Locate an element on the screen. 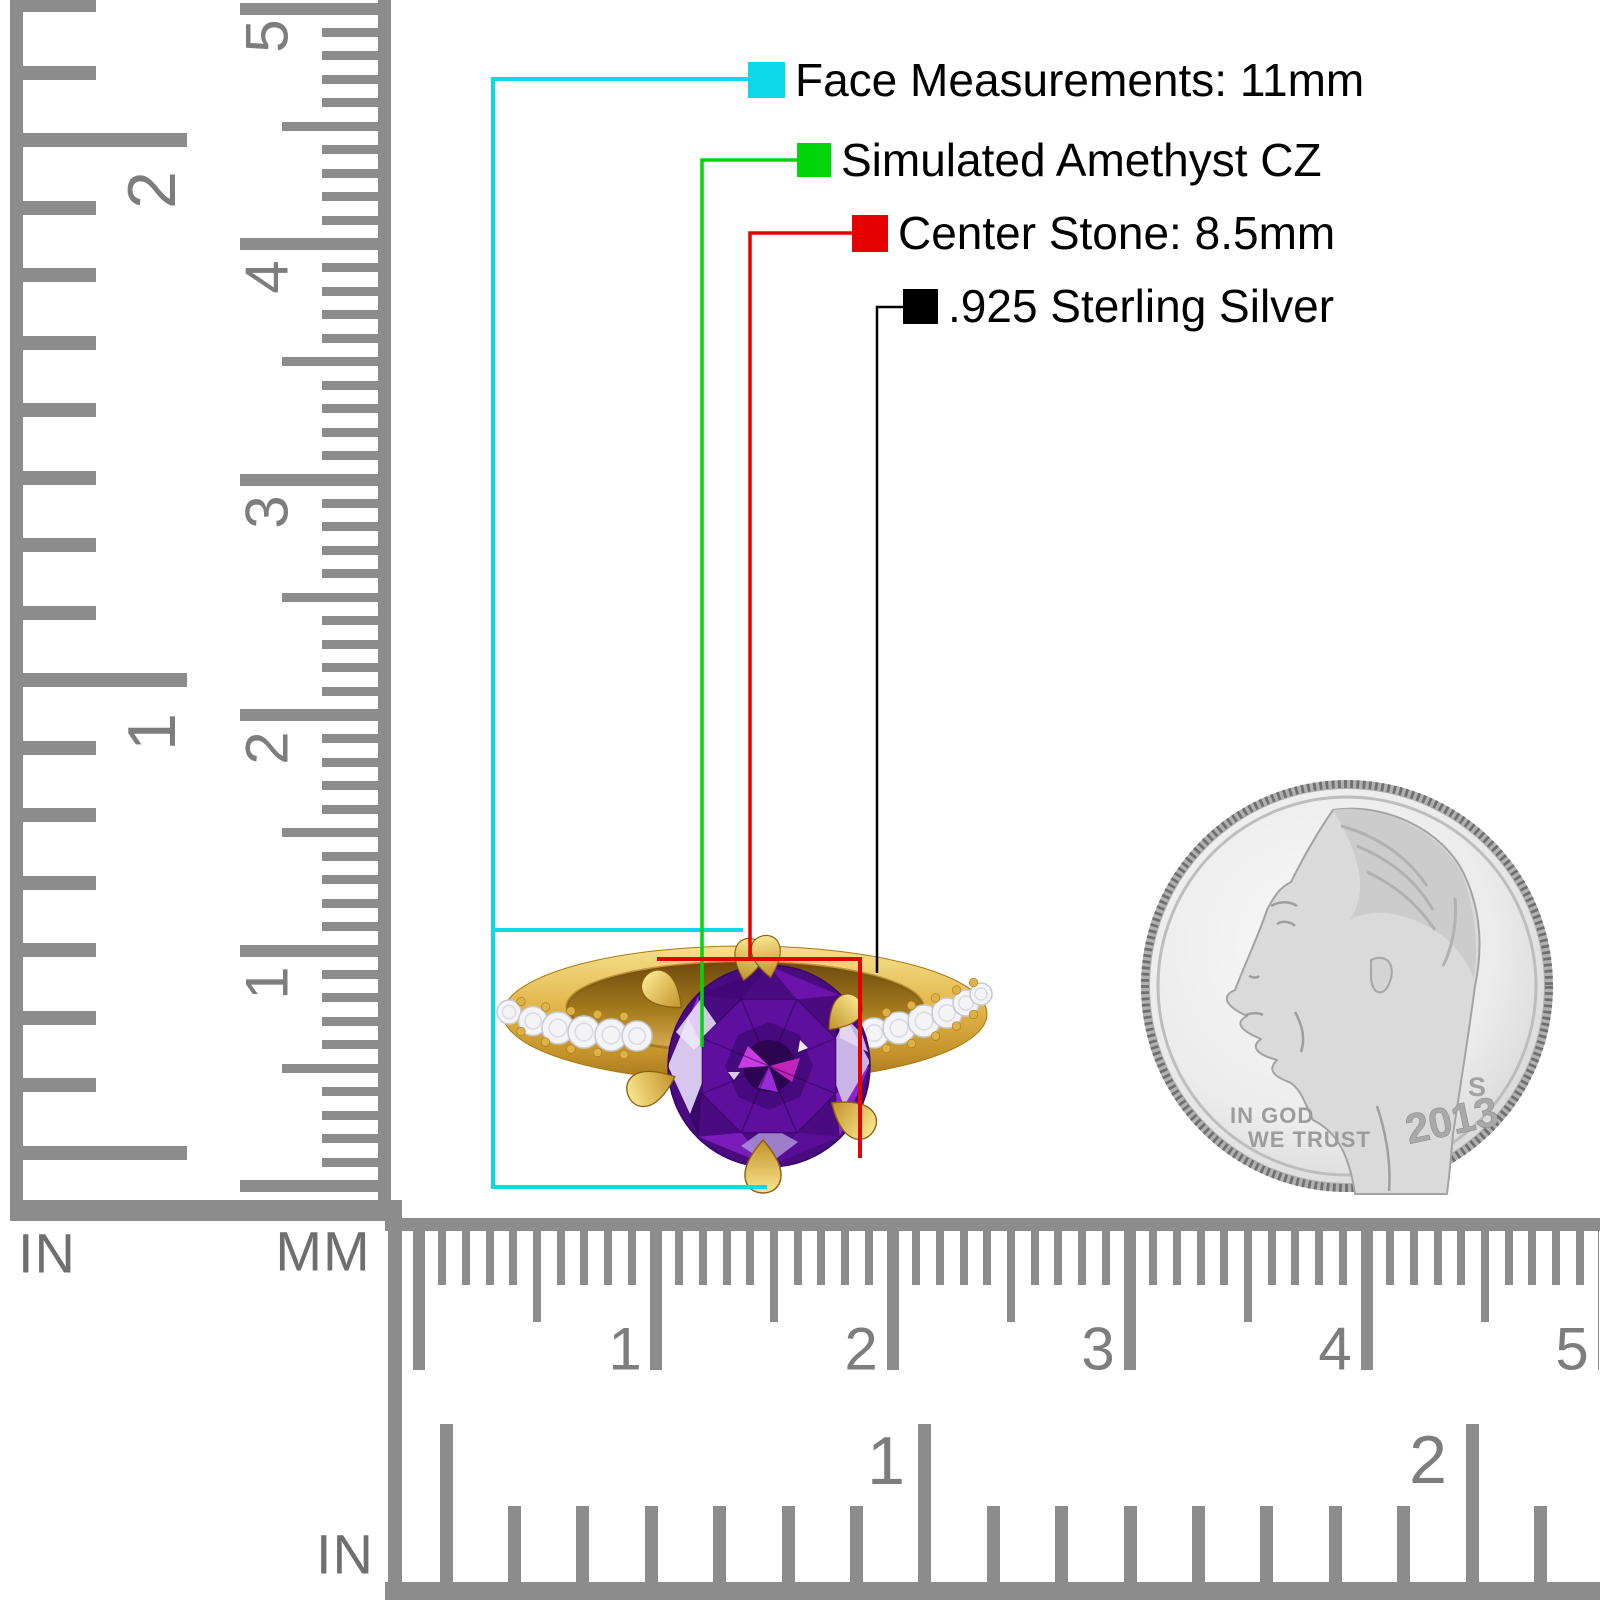 Image resolution: width=1600 pixels, height=1600 pixels. horizontal-ruler-inch-label: IN is located at coordinates (345, 1554).